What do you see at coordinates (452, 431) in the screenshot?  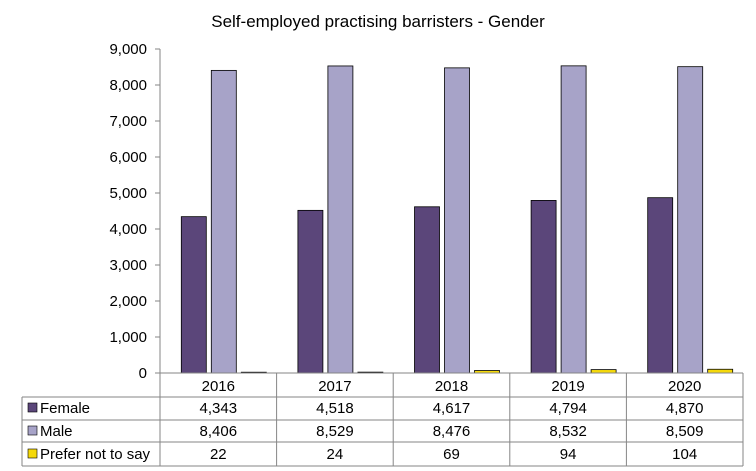 I see `data-label: 8,476` at bounding box center [452, 431].